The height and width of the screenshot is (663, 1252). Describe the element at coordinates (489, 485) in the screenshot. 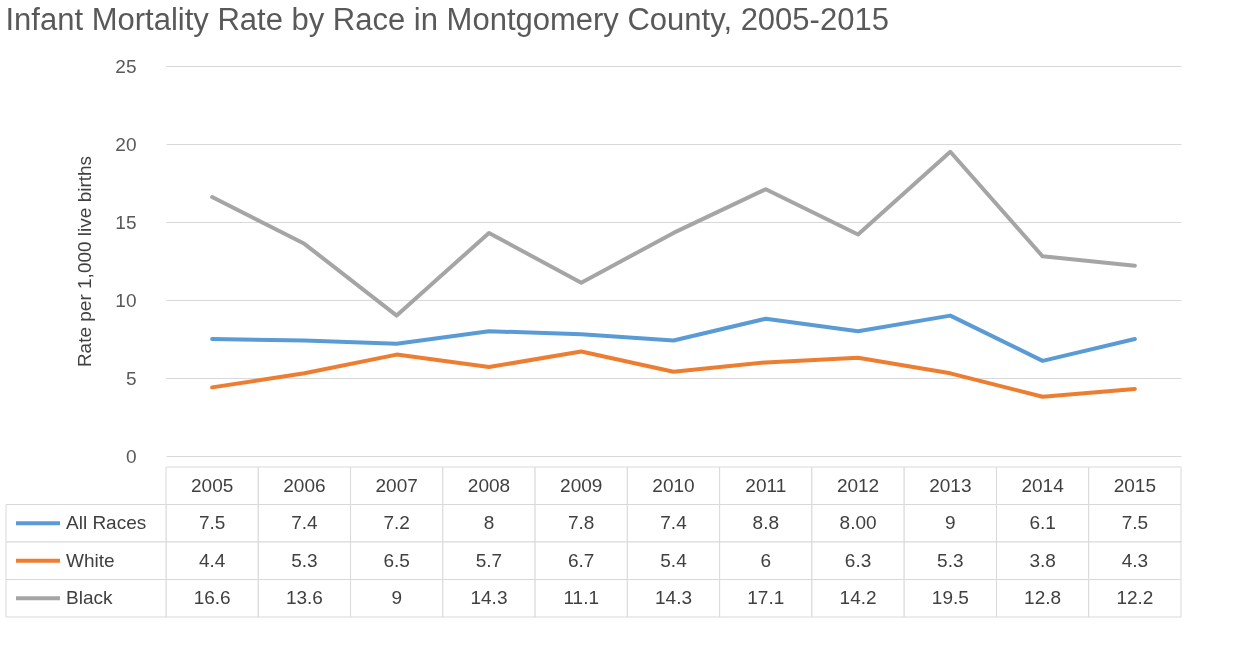

I see `x-tick-label: 2008` at that location.